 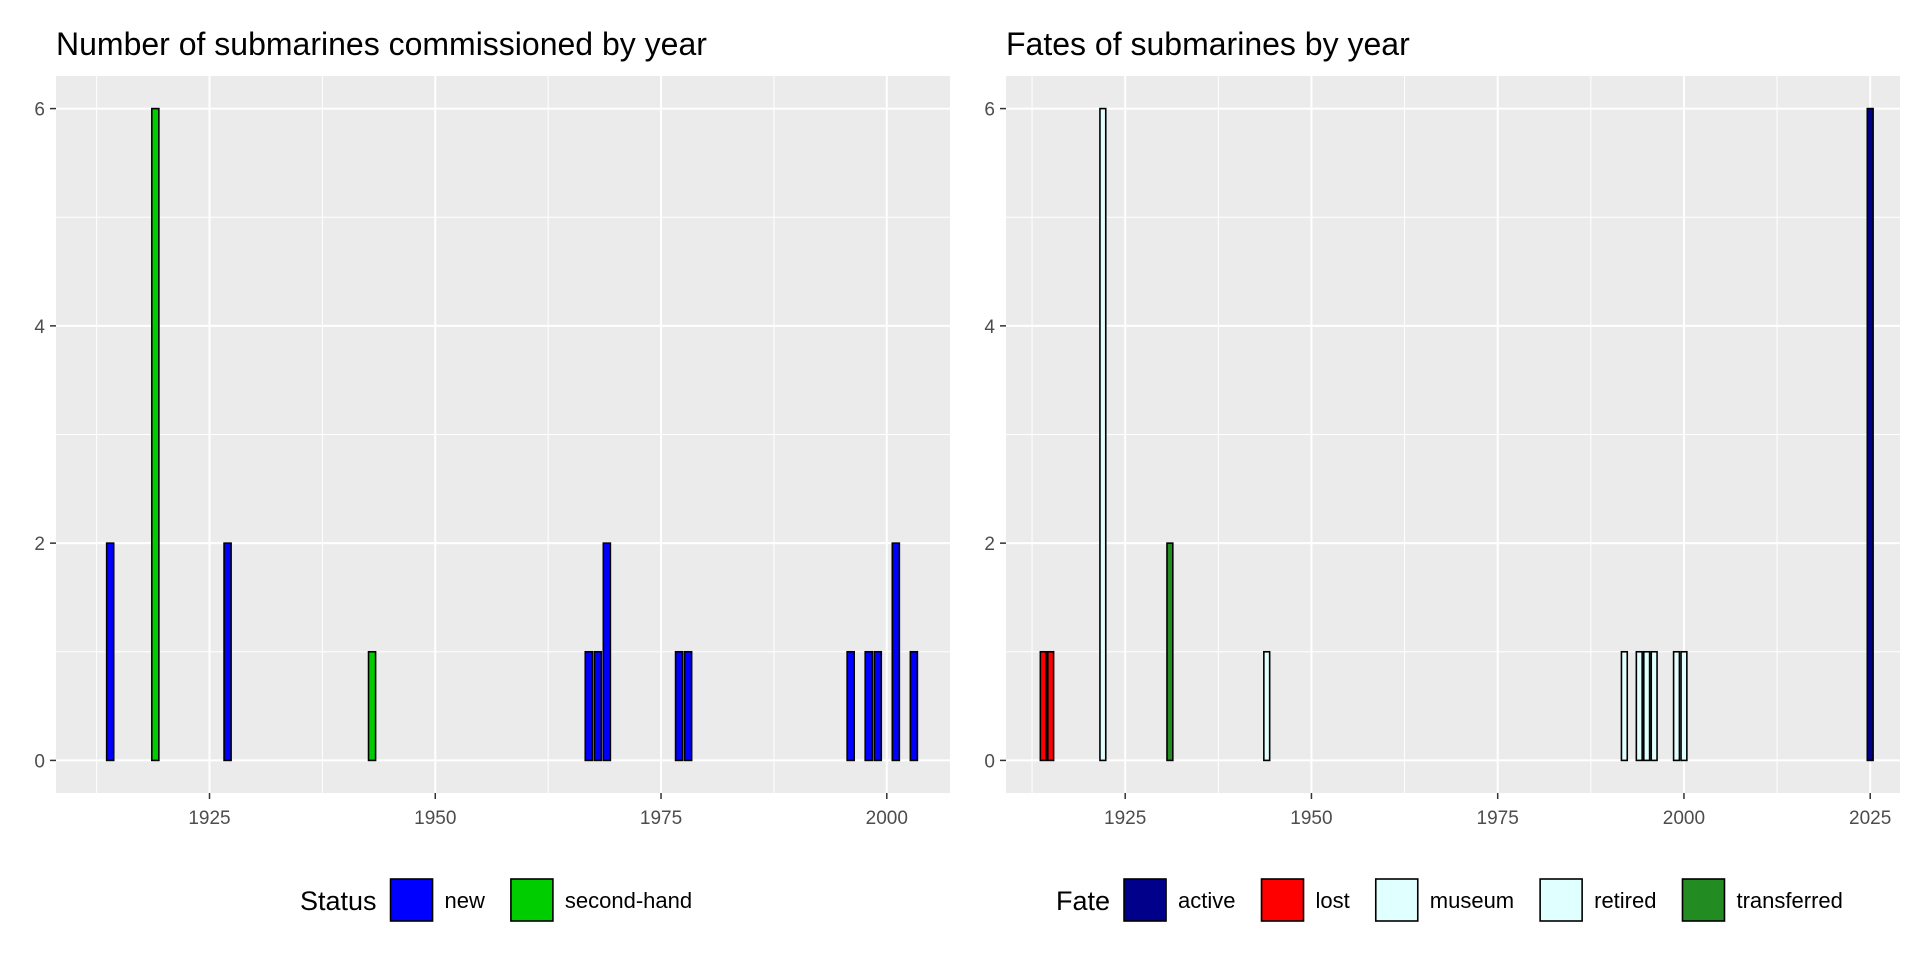 What do you see at coordinates (338, 901) in the screenshot?
I see `legend-title: Status` at bounding box center [338, 901].